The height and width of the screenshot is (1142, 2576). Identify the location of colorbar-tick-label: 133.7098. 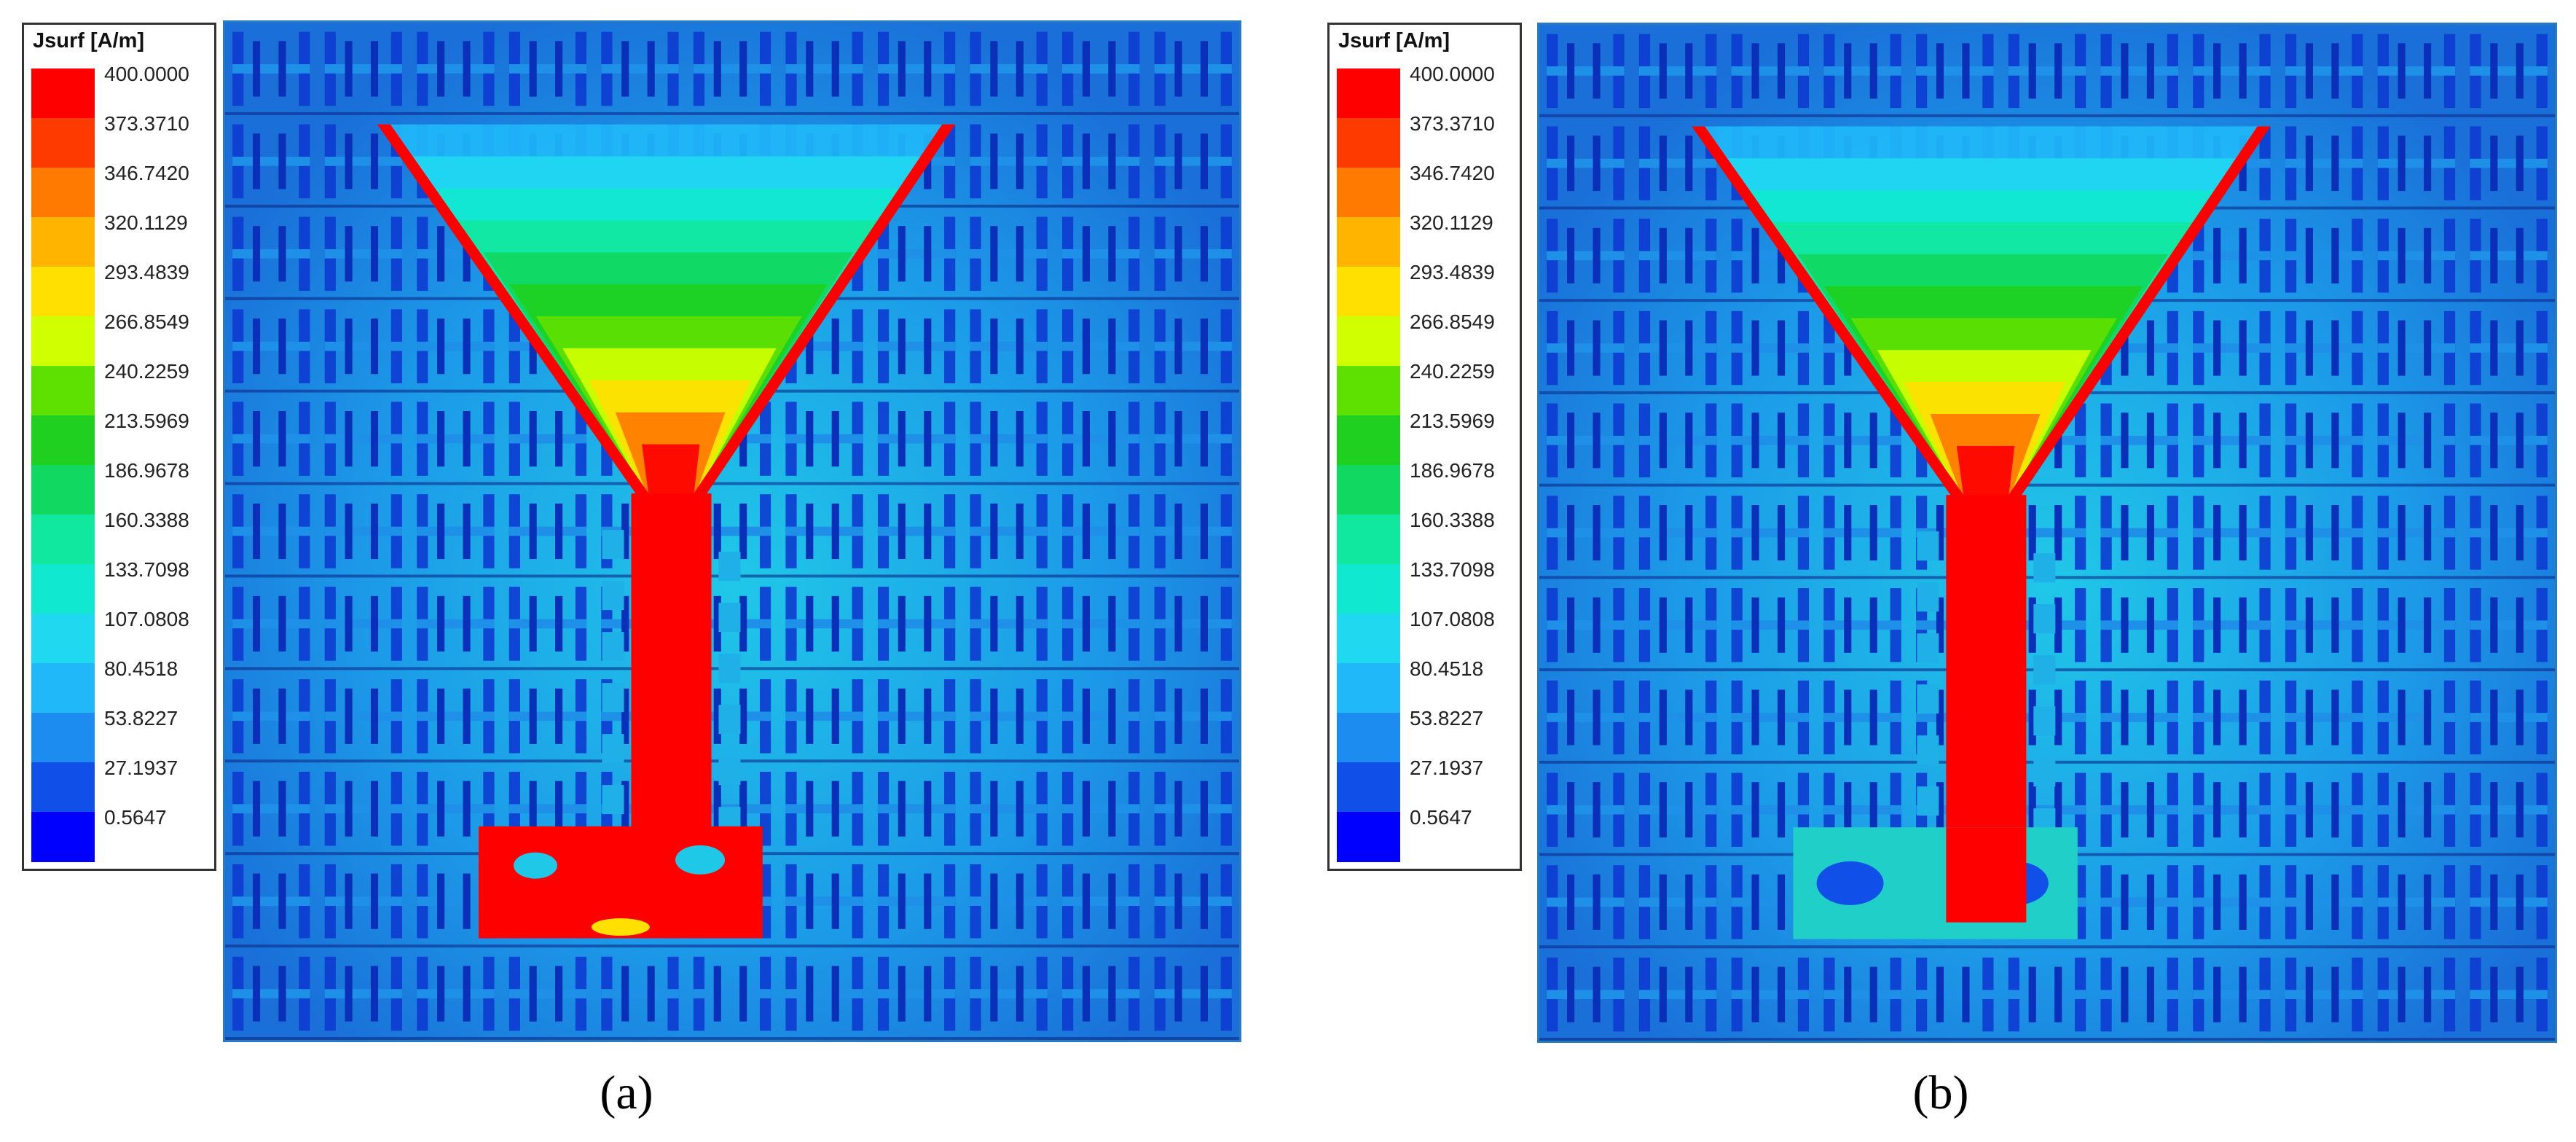
(1452, 569).